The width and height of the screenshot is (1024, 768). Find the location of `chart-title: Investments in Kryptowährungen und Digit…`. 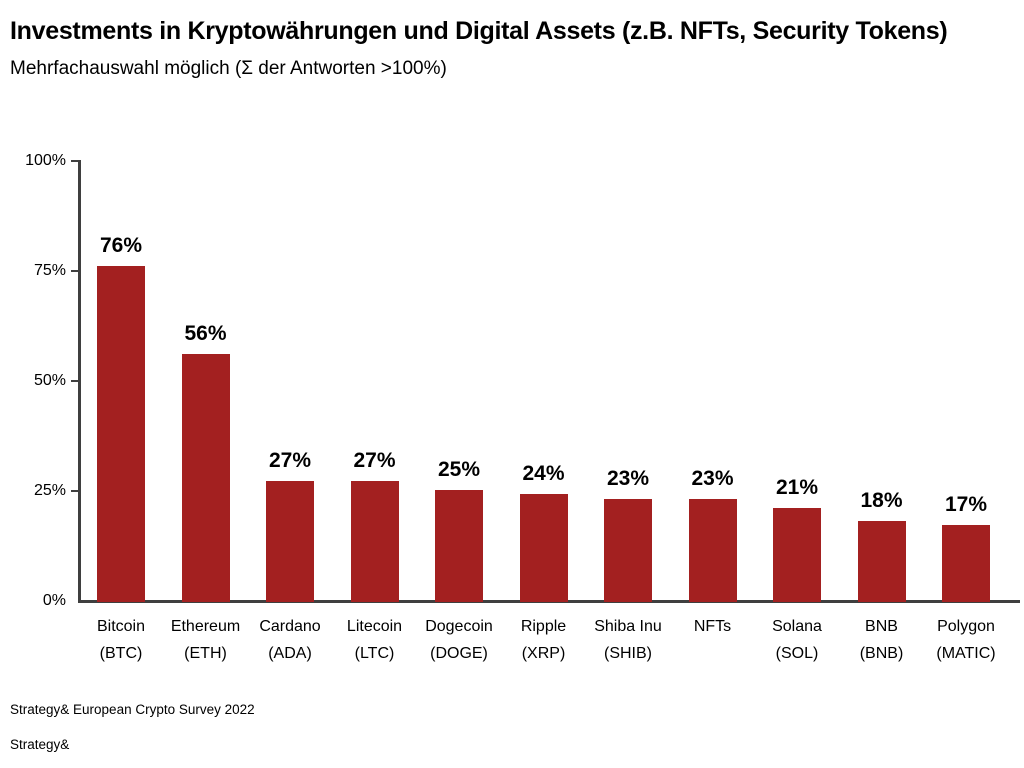

chart-title: Investments in Kryptowährungen und Digit… is located at coordinates (479, 31).